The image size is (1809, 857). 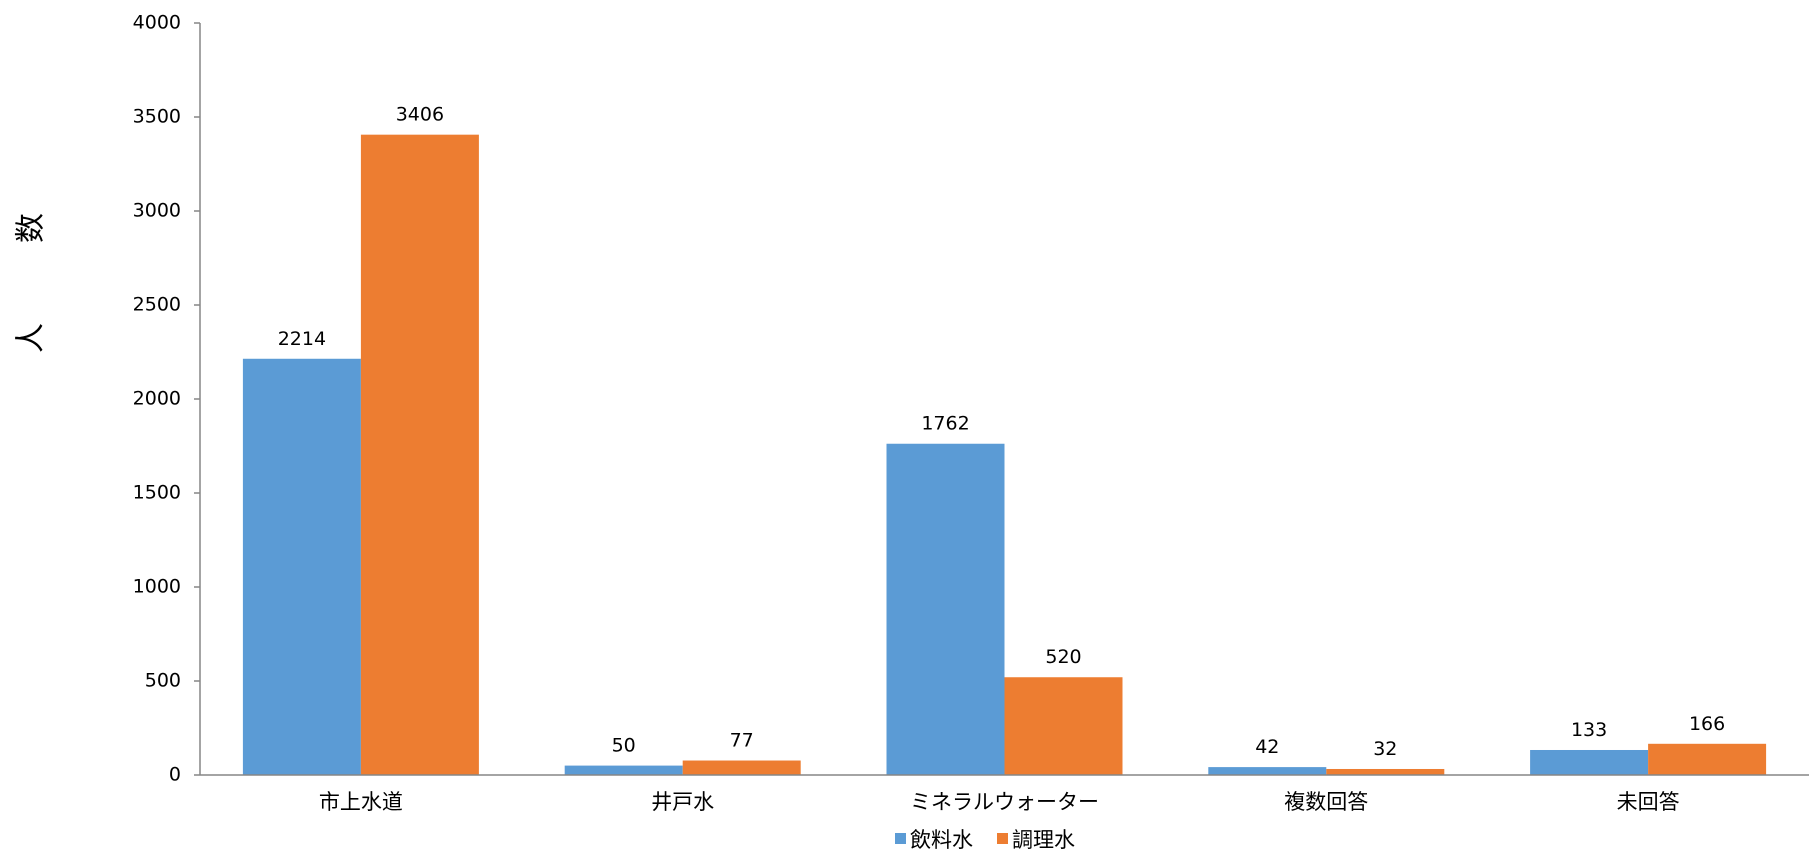 What do you see at coordinates (31, 338) in the screenshot?
I see `y-axis-label-char-2: 人` at bounding box center [31, 338].